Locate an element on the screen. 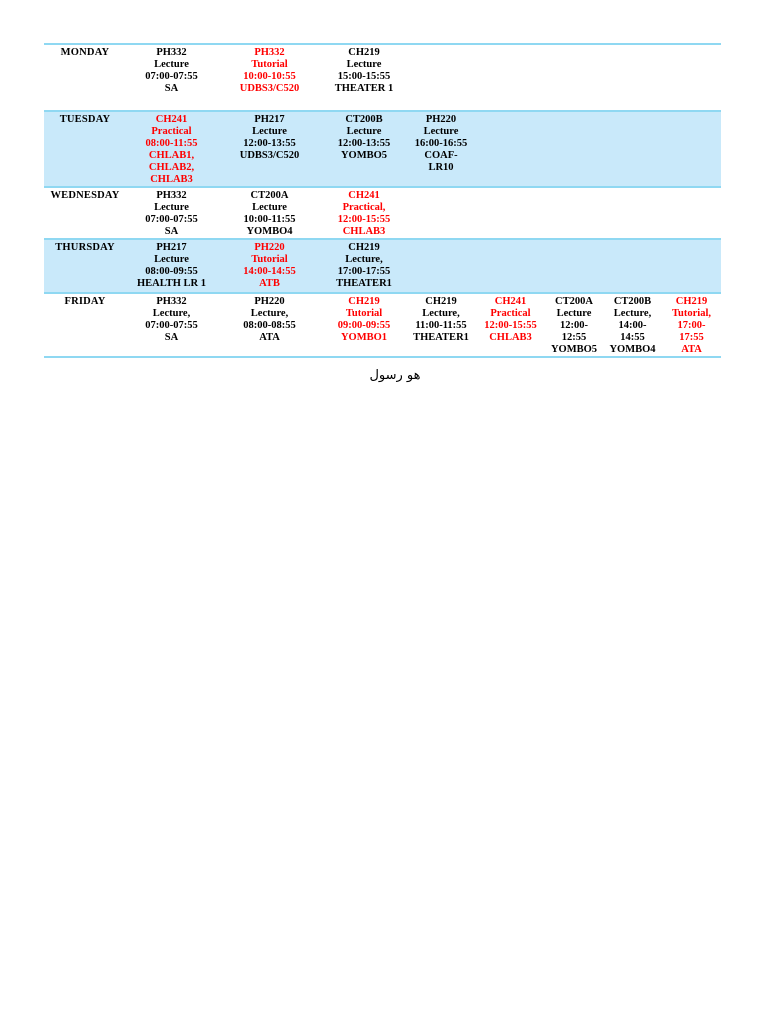 The height and width of the screenshot is (1024, 768). class-entry: CH219 Lecture, 17:00-17:55 THEATER1 is located at coordinates (364, 266).